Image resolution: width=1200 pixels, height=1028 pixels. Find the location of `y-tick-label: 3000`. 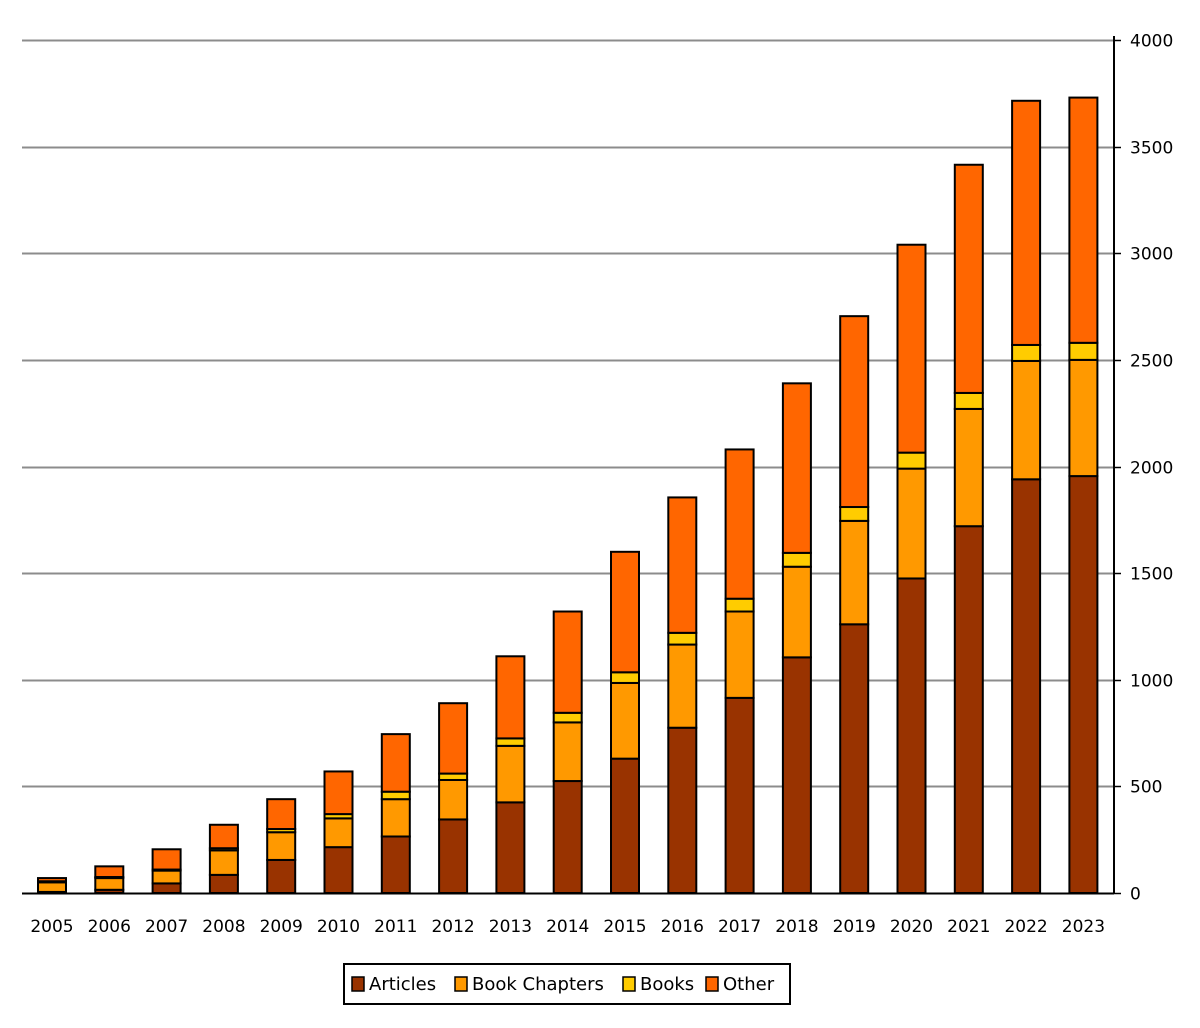

y-tick-label: 3000 is located at coordinates (1151, 255).